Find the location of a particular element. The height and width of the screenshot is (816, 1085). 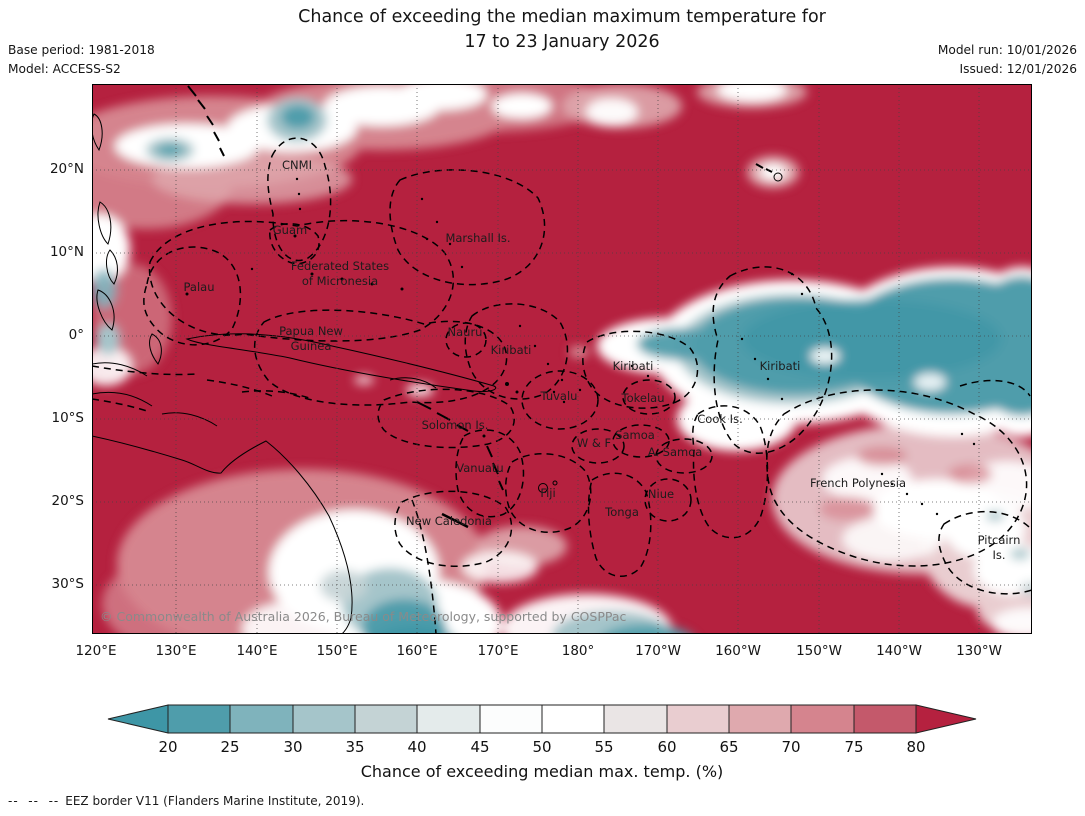

base-period-label: Base period: 1981-2018 is located at coordinates (81, 50).